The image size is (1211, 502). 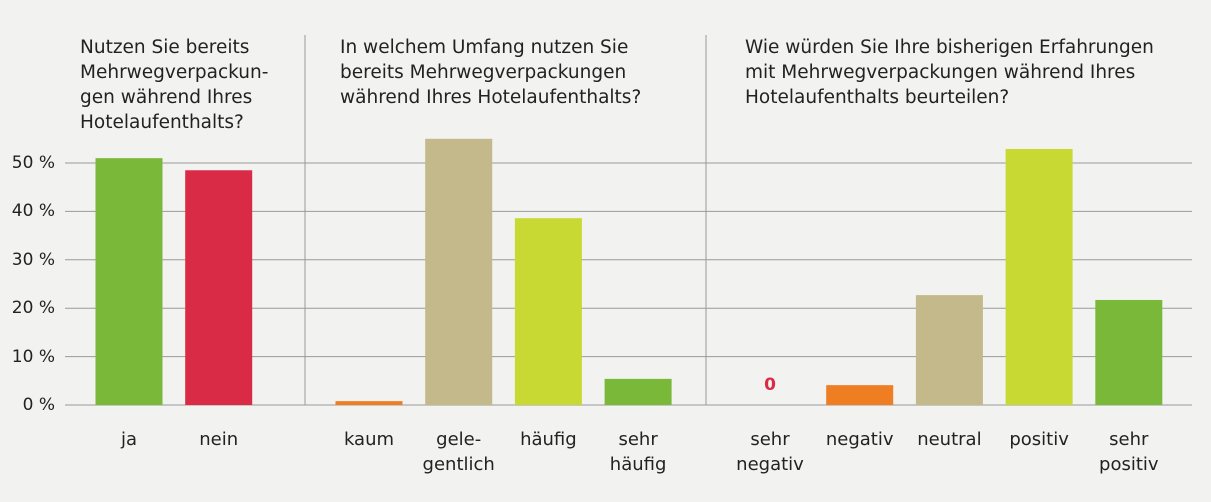 What do you see at coordinates (33, 163) in the screenshot?
I see `y-tick-label: 50 %` at bounding box center [33, 163].